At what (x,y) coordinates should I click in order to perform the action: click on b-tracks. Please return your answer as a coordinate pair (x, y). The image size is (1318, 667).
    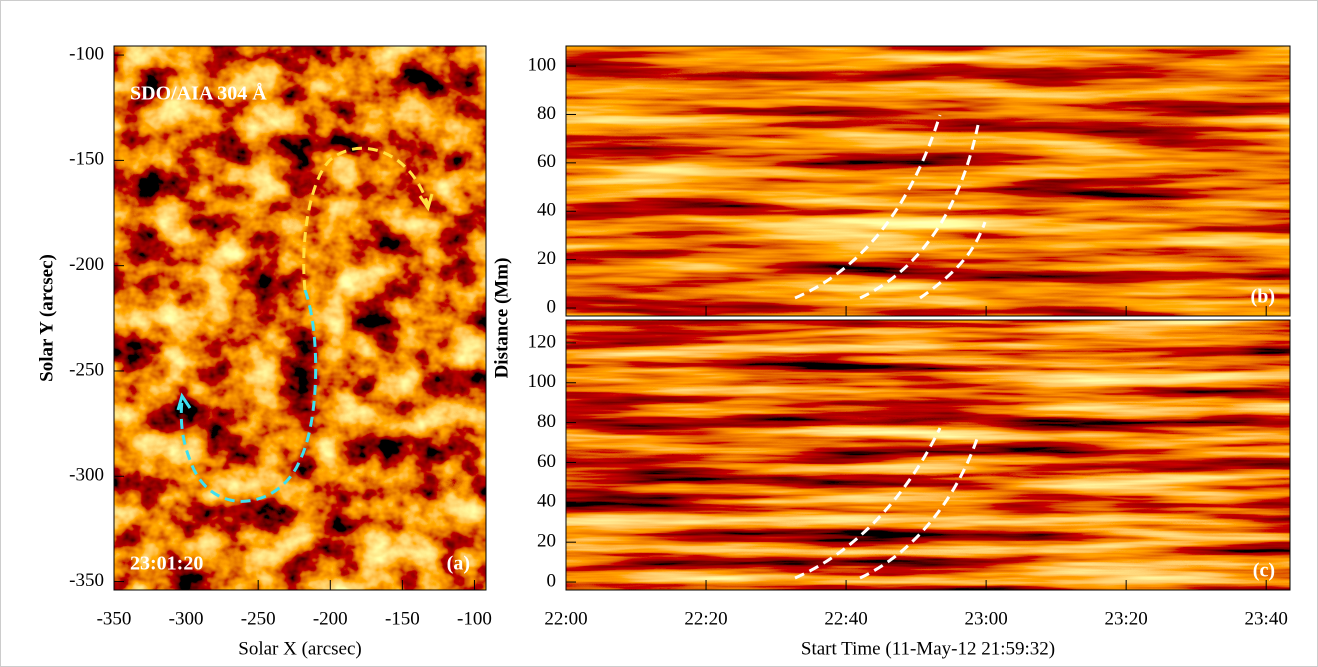
    Looking at the image, I should click on (890, 347).